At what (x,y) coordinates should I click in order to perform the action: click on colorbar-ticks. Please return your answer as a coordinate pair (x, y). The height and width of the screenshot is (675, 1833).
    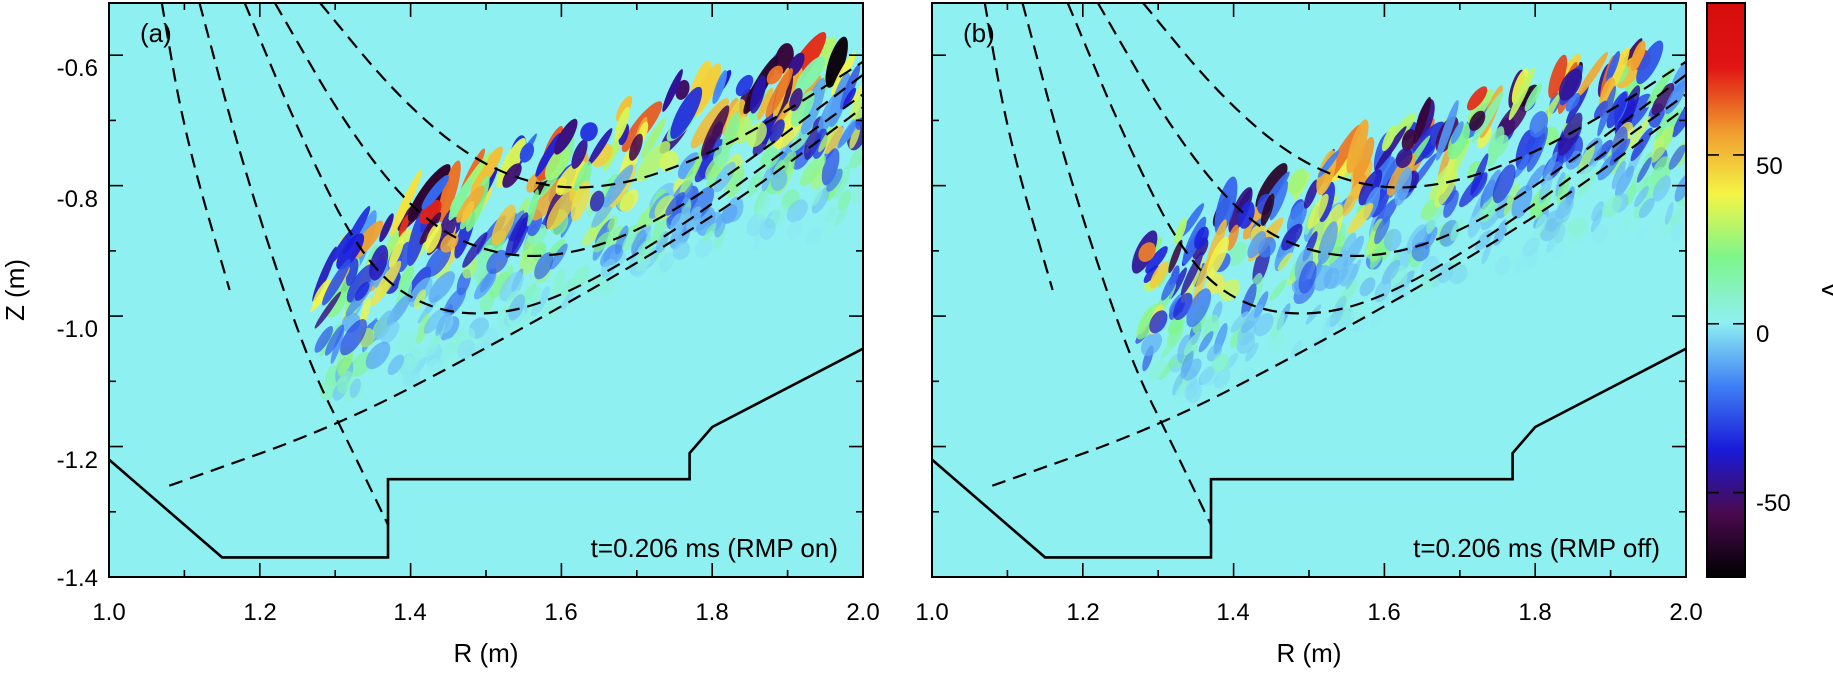
    Looking at the image, I should click on (1726, 324).